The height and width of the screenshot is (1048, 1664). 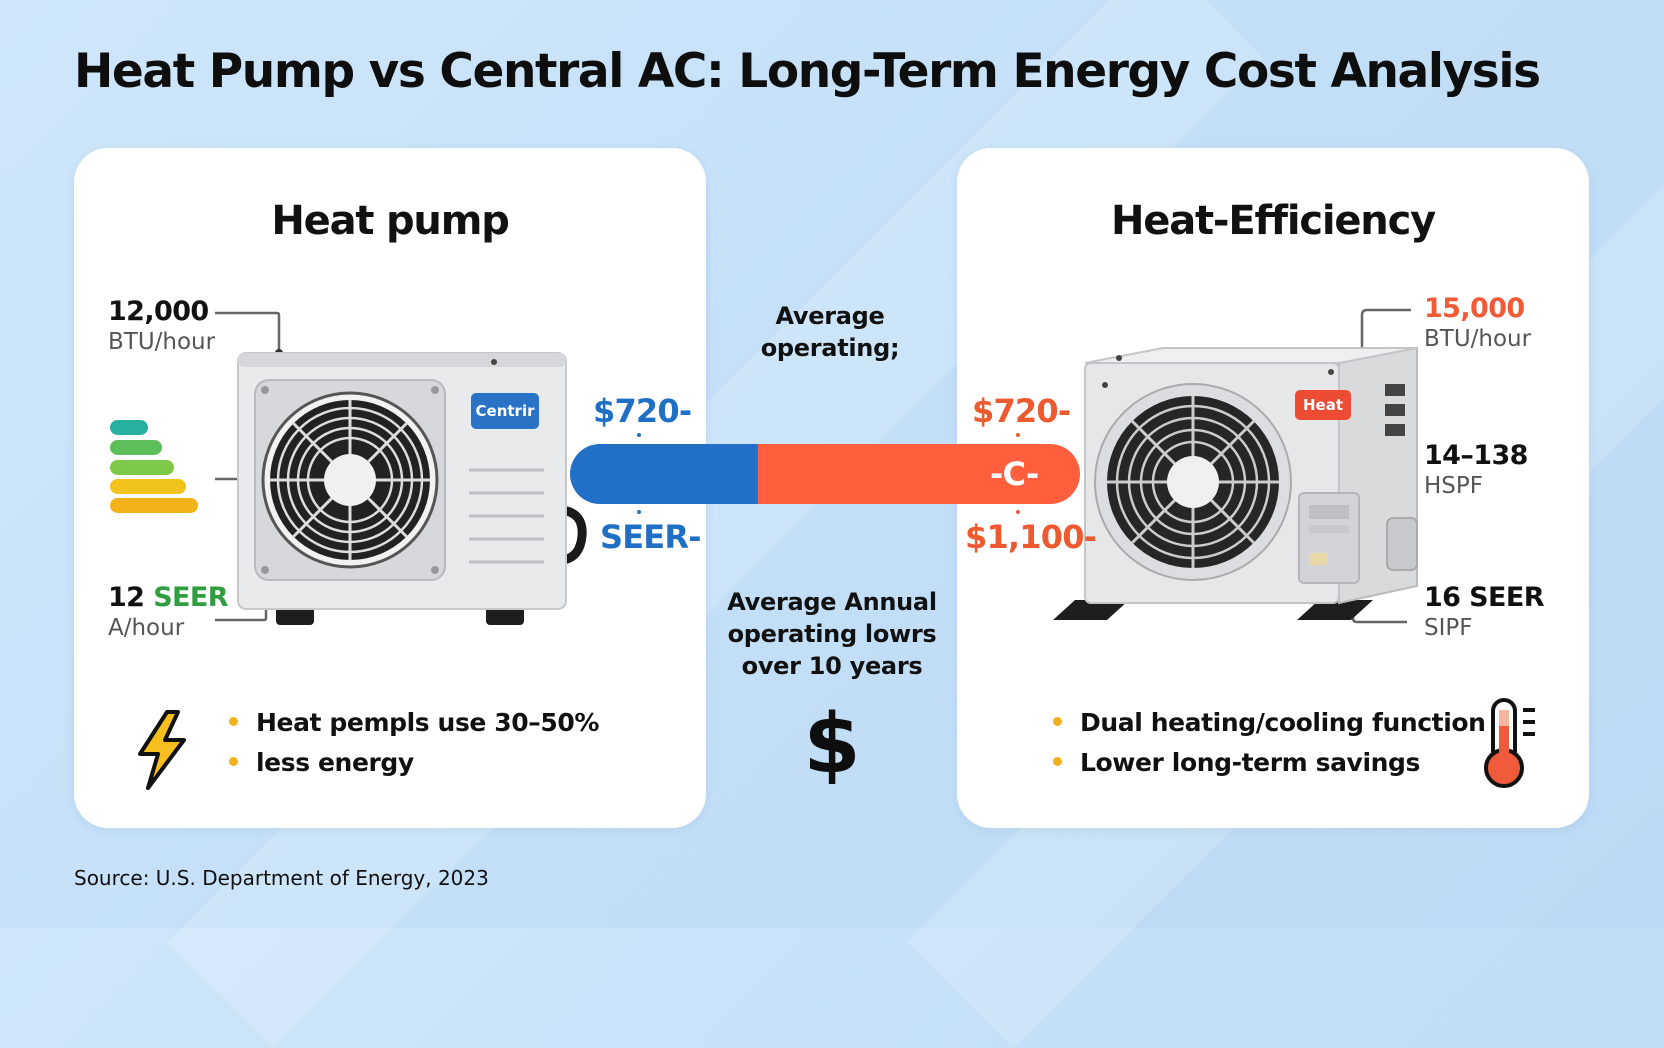 What do you see at coordinates (1509, 743) in the screenshot?
I see `thermometer-icon` at bounding box center [1509, 743].